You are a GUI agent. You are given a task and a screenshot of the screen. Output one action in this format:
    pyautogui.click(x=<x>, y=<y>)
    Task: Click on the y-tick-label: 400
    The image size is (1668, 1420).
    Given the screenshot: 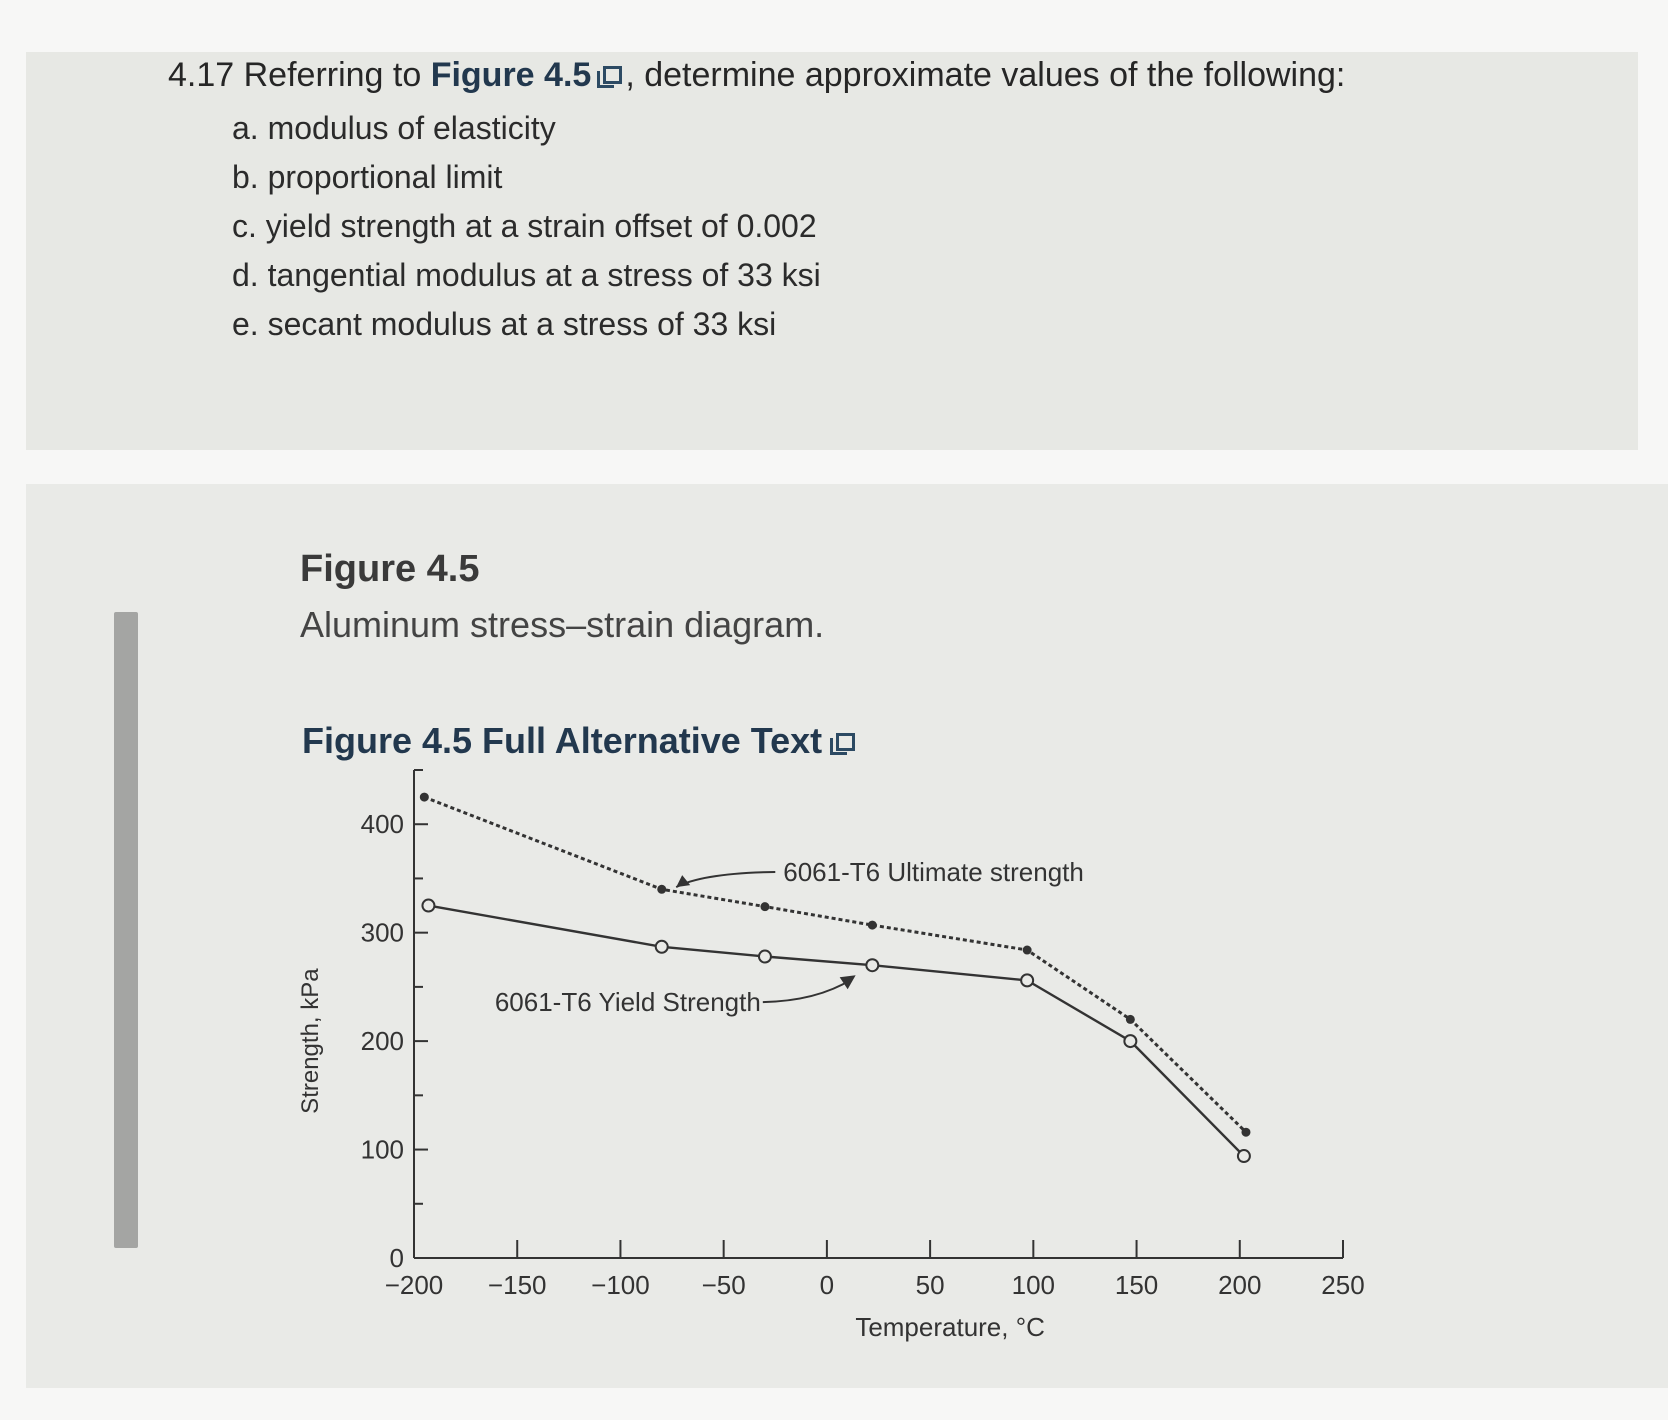 What is the action you would take?
    pyautogui.click(x=382, y=824)
    